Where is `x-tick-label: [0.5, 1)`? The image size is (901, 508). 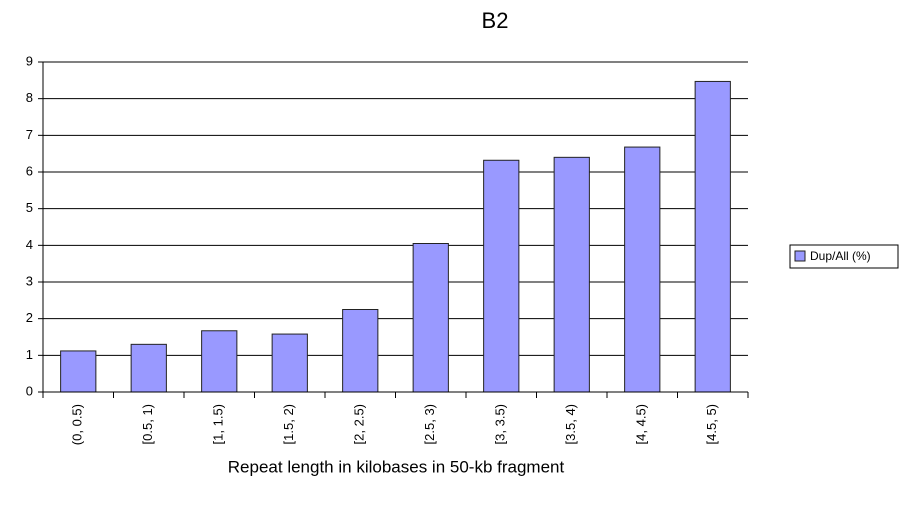
x-tick-label: [0.5, 1) is located at coordinates (147, 424).